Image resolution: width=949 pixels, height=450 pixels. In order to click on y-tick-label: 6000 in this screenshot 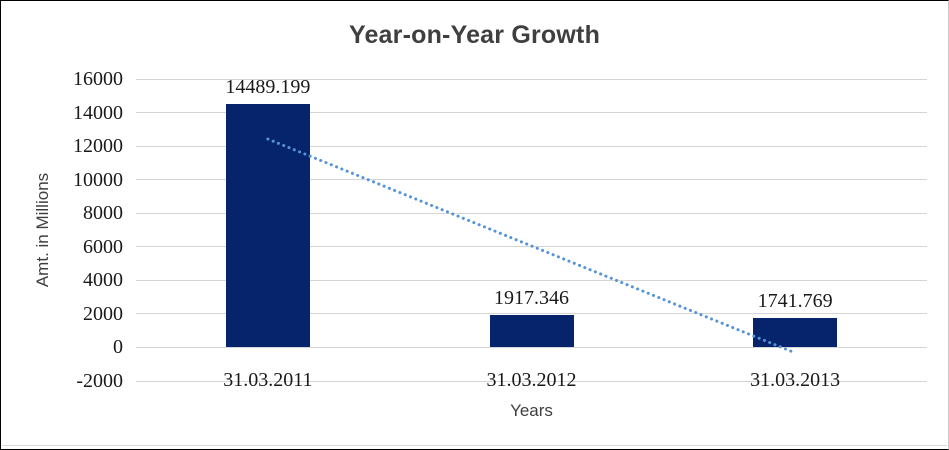, I will do `click(103, 246)`.